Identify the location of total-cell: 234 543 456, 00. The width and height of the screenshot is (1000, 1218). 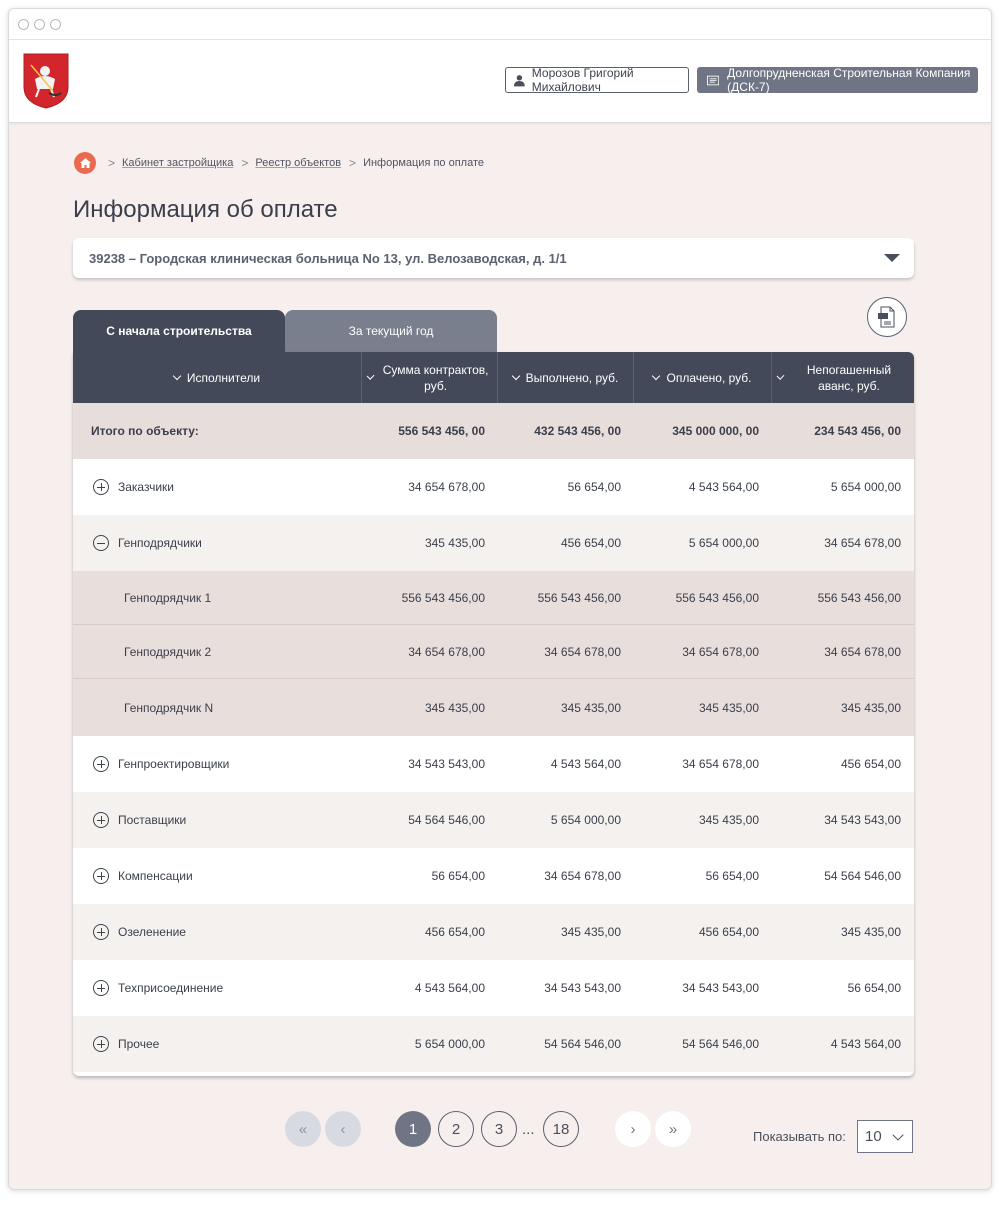
(857, 431).